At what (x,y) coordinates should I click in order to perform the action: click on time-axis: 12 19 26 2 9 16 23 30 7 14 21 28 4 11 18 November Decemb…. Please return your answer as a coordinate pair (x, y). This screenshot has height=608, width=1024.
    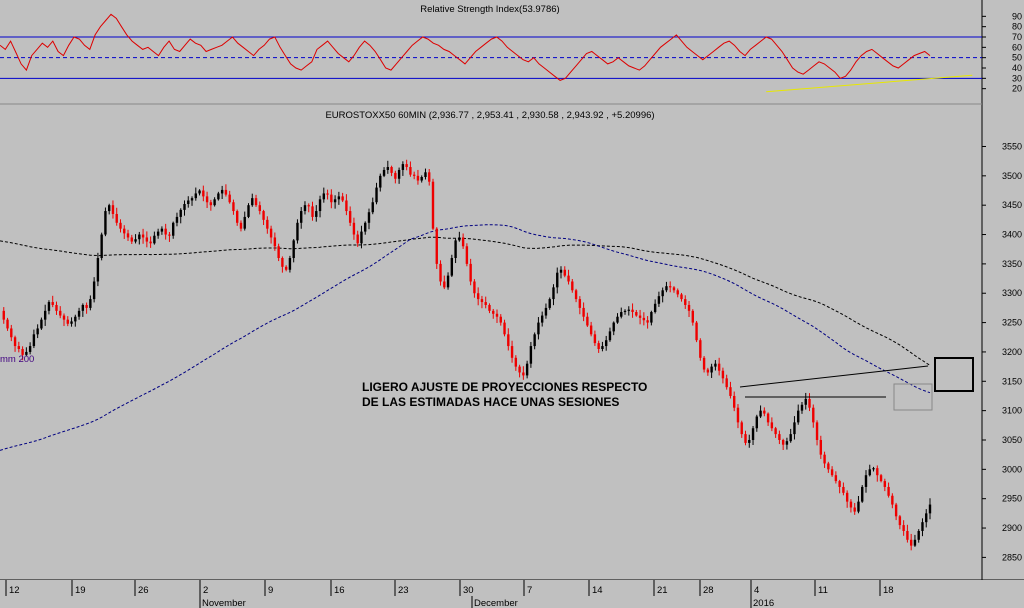
    Looking at the image, I should click on (449, 594).